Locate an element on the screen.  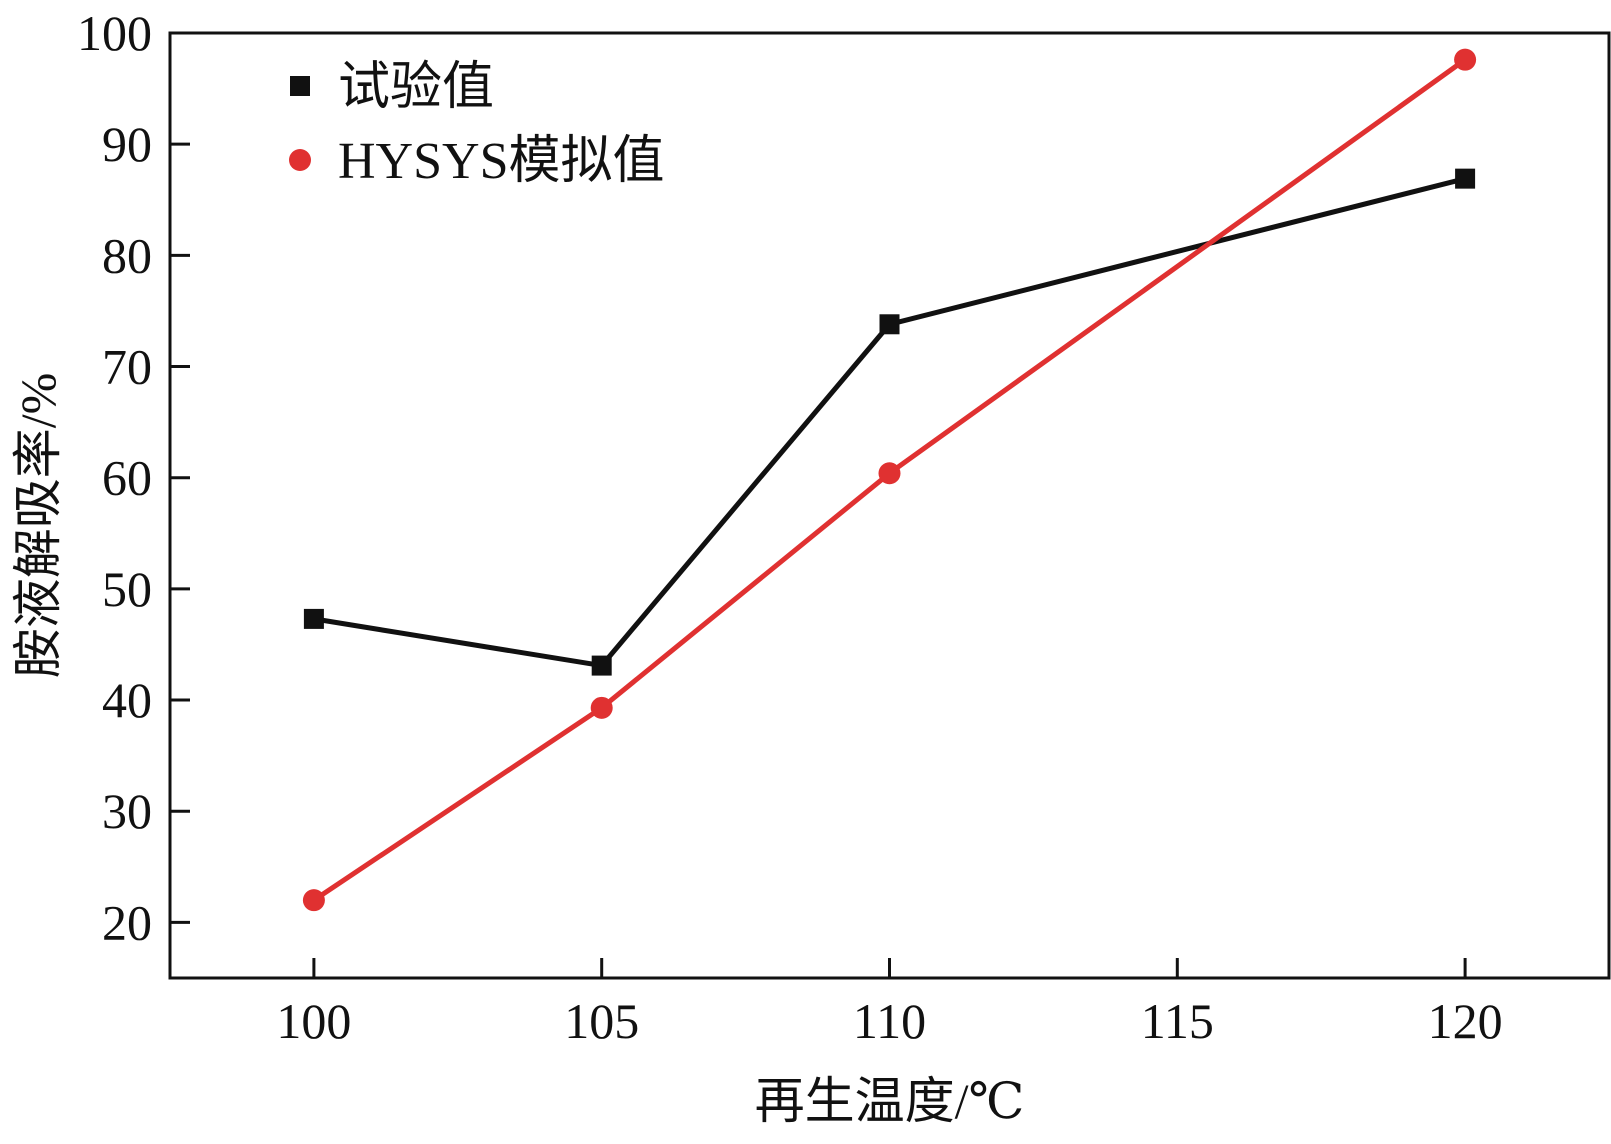
y-axis-title: 胺液解吸率/% is located at coordinates (38, 526).